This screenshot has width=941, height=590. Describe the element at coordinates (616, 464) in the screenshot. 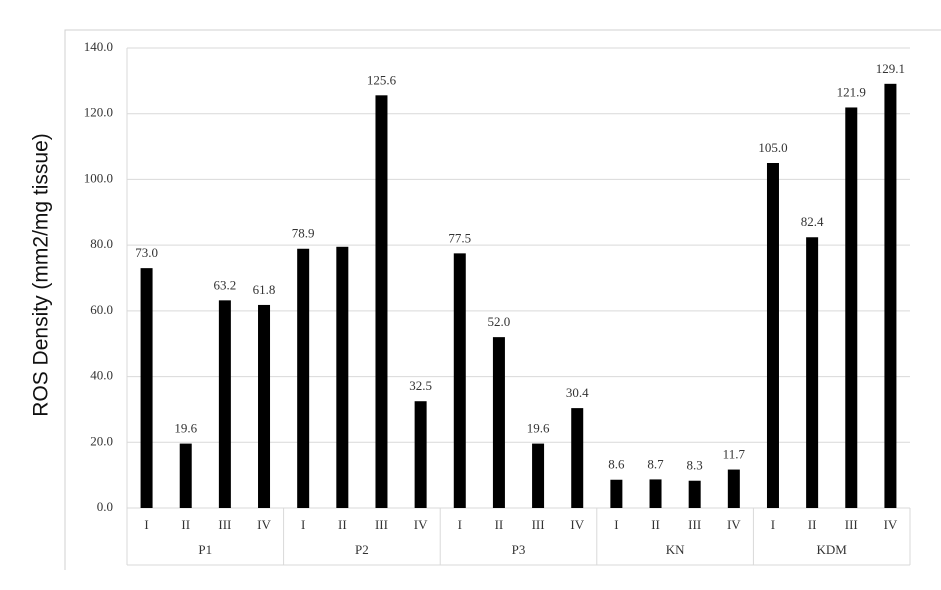

I see `value-label: 8.6` at that location.